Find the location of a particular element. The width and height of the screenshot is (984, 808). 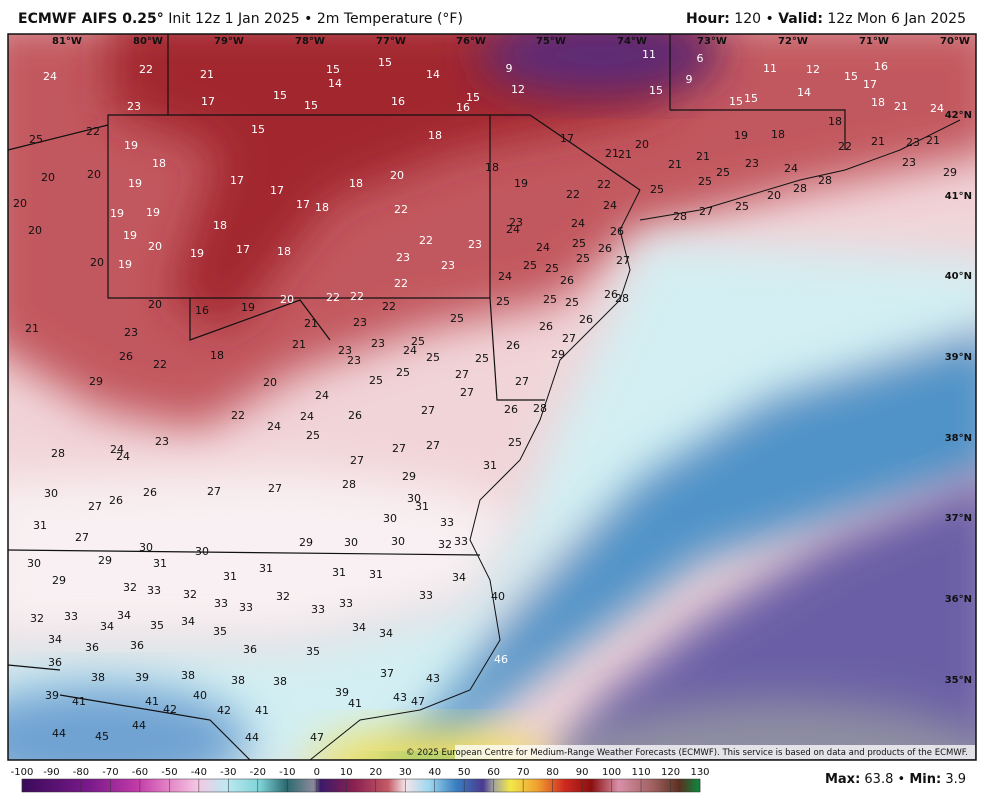

temp-label: 31 is located at coordinates (230, 576).